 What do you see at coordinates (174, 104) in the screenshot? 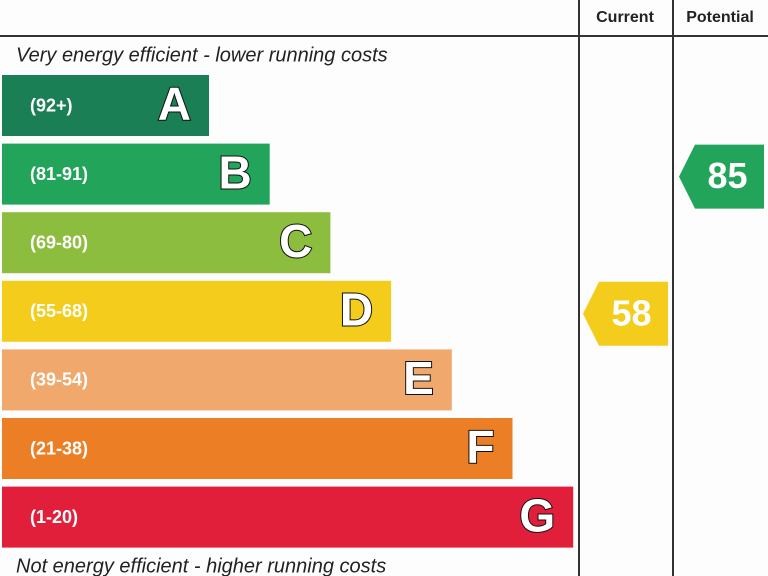
I see `band-letter: A` at bounding box center [174, 104].